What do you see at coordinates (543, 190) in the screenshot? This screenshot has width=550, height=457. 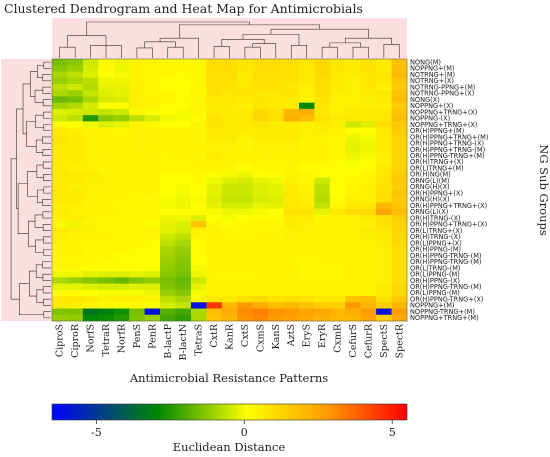 I see `y-axis-label: NG Sub Groups` at bounding box center [543, 190].